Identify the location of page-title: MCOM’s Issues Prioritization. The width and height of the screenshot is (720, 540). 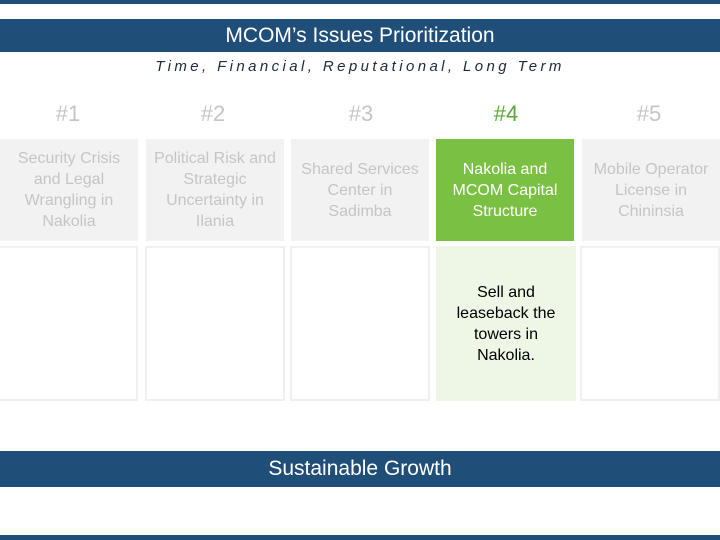
(360, 35).